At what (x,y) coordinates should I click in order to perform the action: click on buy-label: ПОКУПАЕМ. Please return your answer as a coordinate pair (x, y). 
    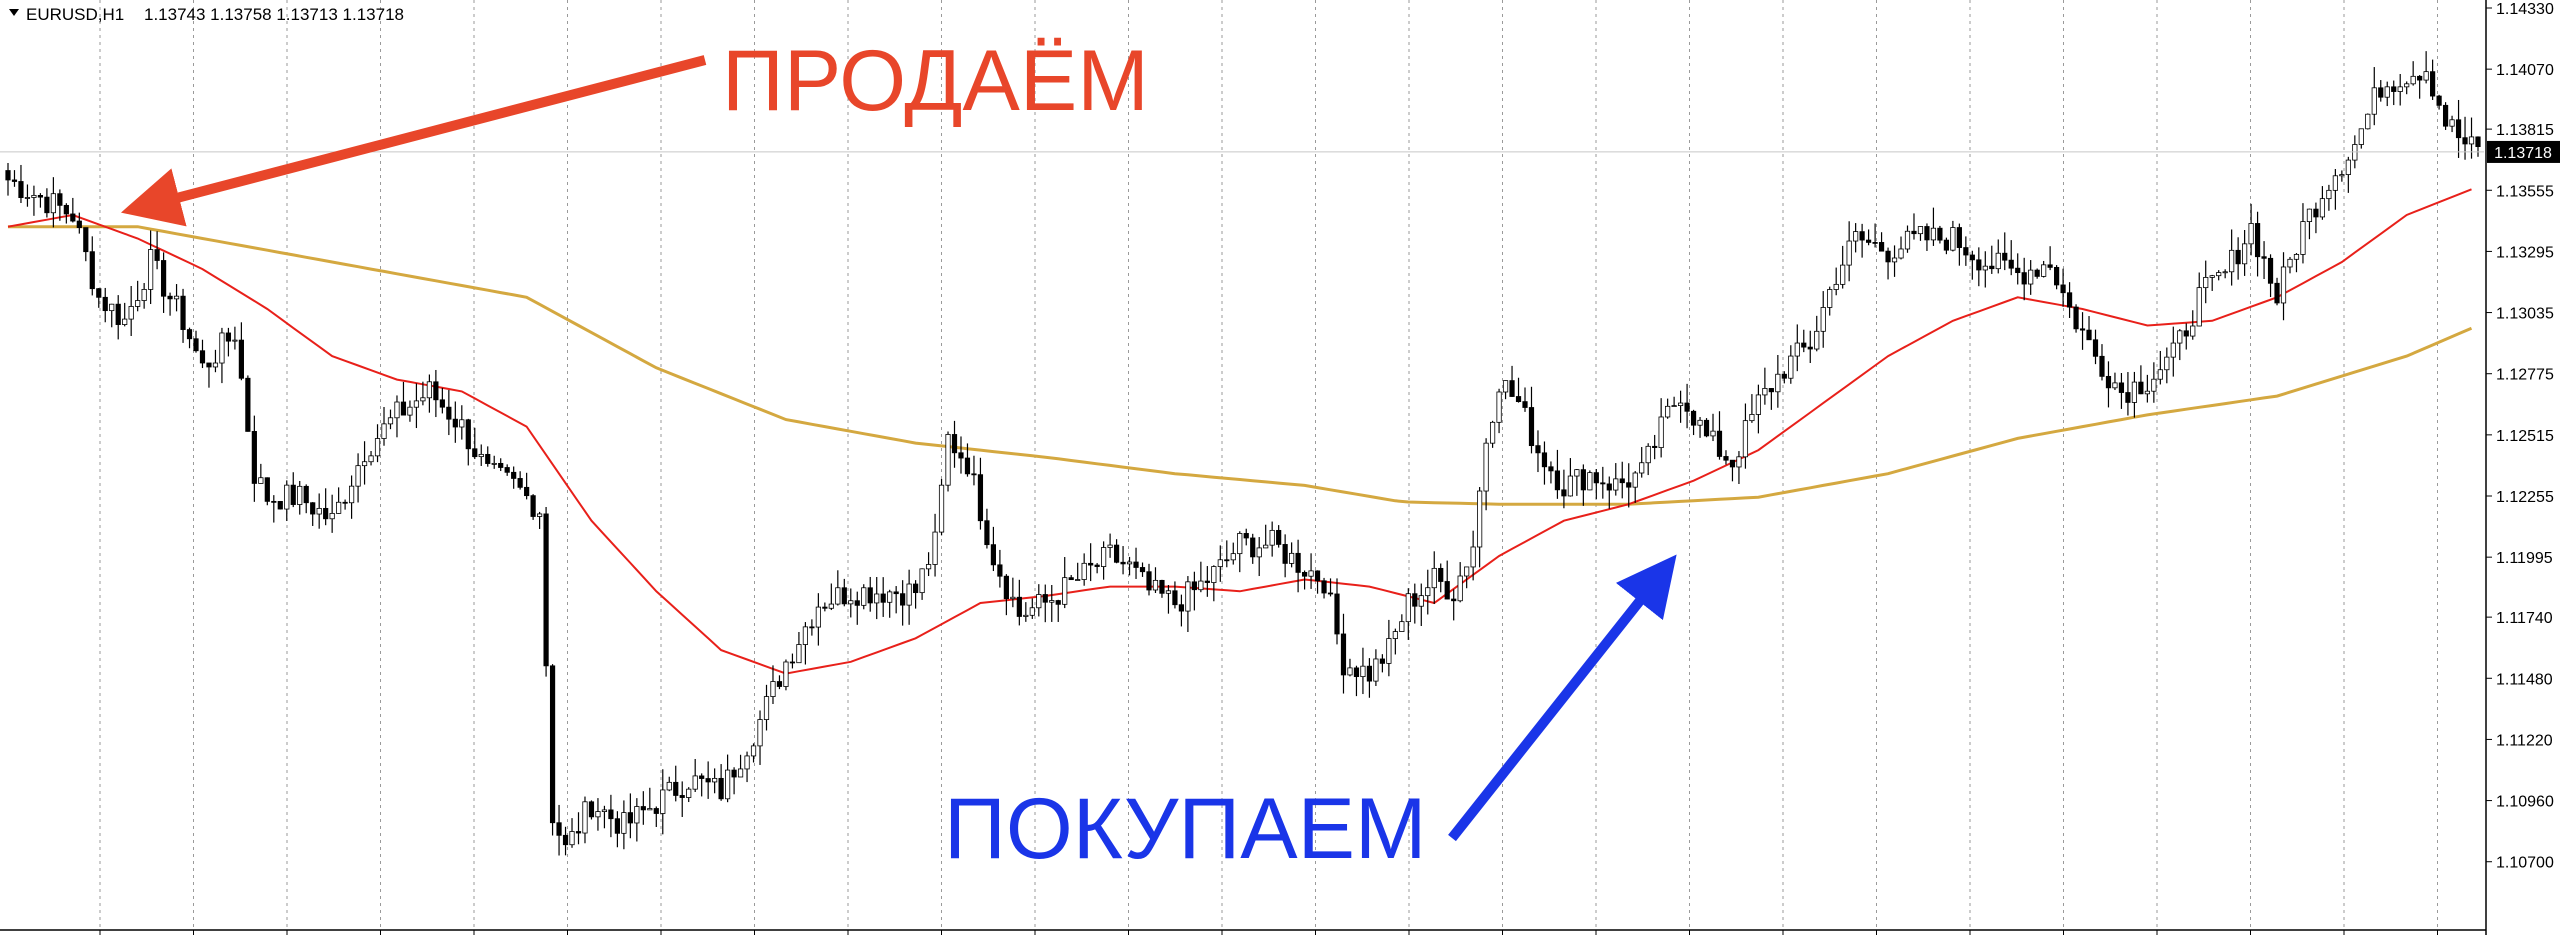
    Looking at the image, I should click on (1185, 829).